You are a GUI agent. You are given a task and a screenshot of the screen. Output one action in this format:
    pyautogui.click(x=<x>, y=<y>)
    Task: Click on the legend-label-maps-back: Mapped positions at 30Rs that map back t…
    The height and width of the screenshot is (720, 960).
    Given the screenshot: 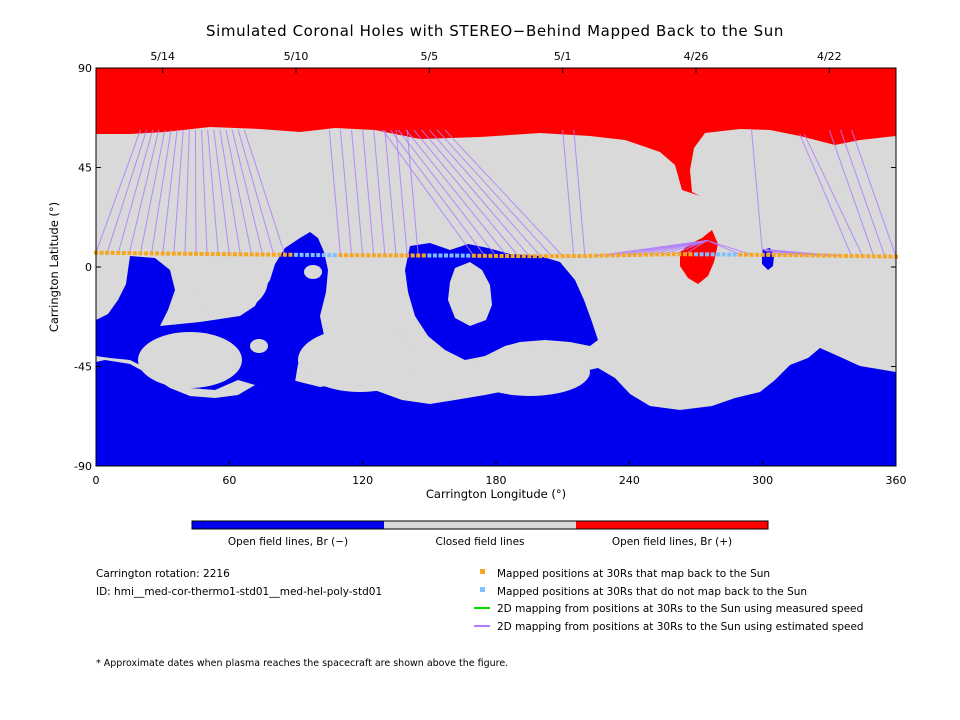 What is the action you would take?
    pyautogui.click(x=633, y=574)
    